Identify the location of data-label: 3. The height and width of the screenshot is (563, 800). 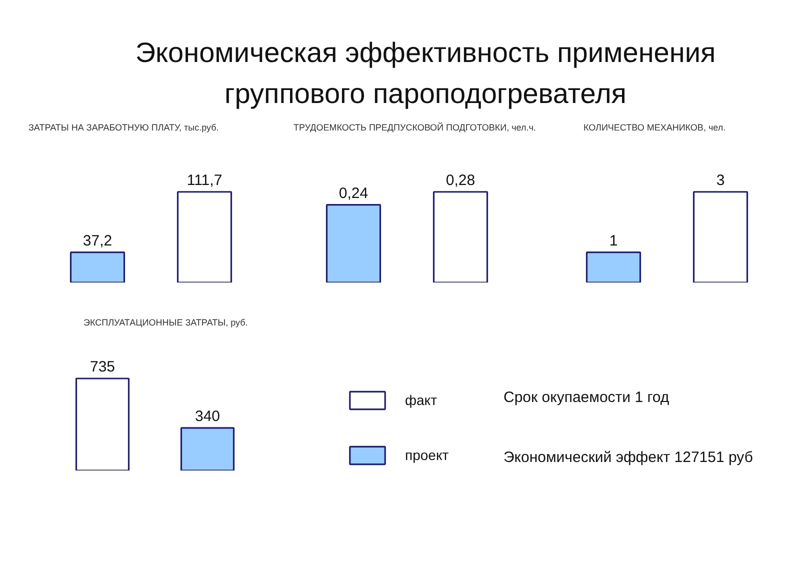
(720, 180).